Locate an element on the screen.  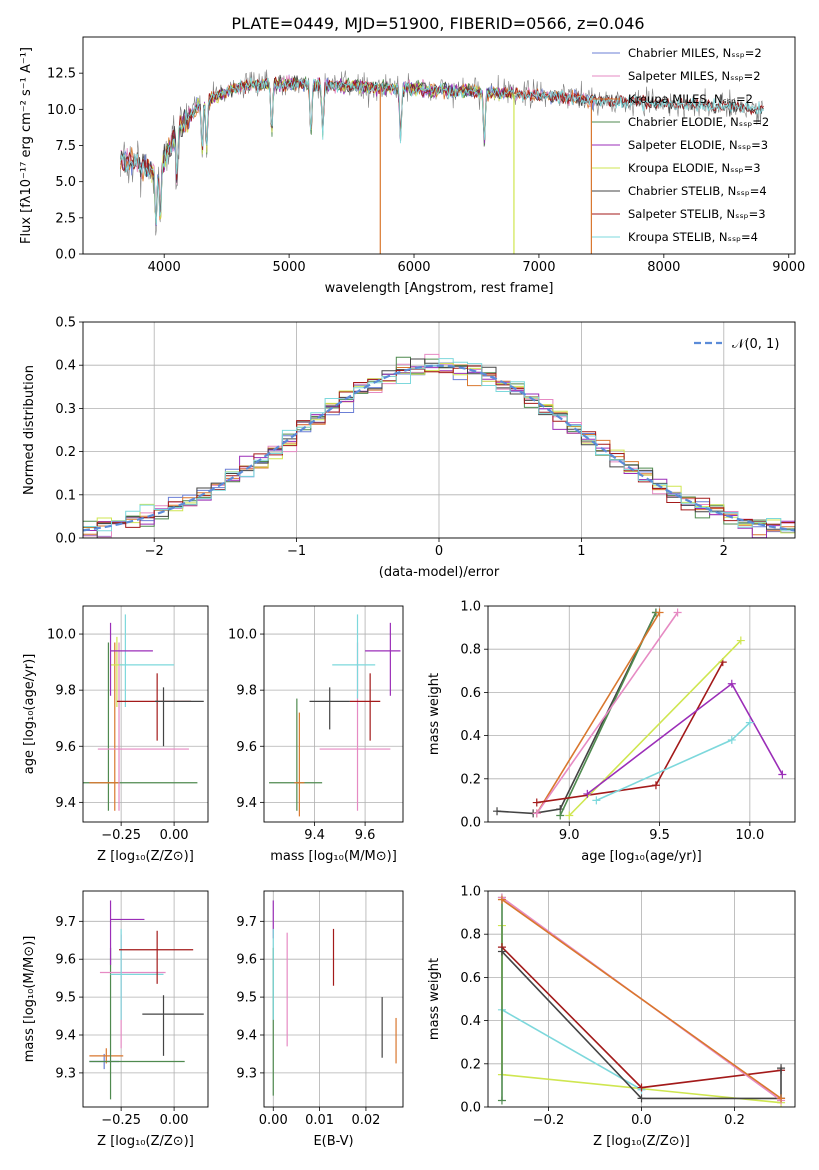
x-tick-label: 8000 is located at coordinates (663, 267).